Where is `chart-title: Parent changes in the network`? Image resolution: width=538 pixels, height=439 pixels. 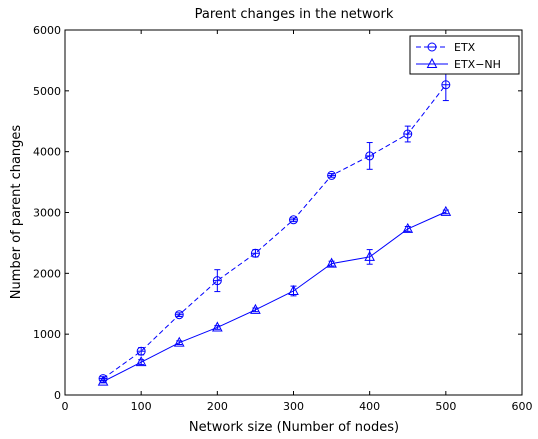
chart-title: Parent changes in the network is located at coordinates (294, 14).